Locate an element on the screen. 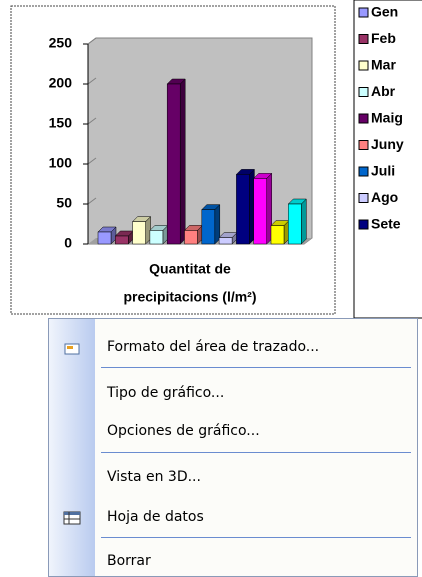 The width and height of the screenshot is (422, 577). y-tick-label: 200 is located at coordinates (61, 83).